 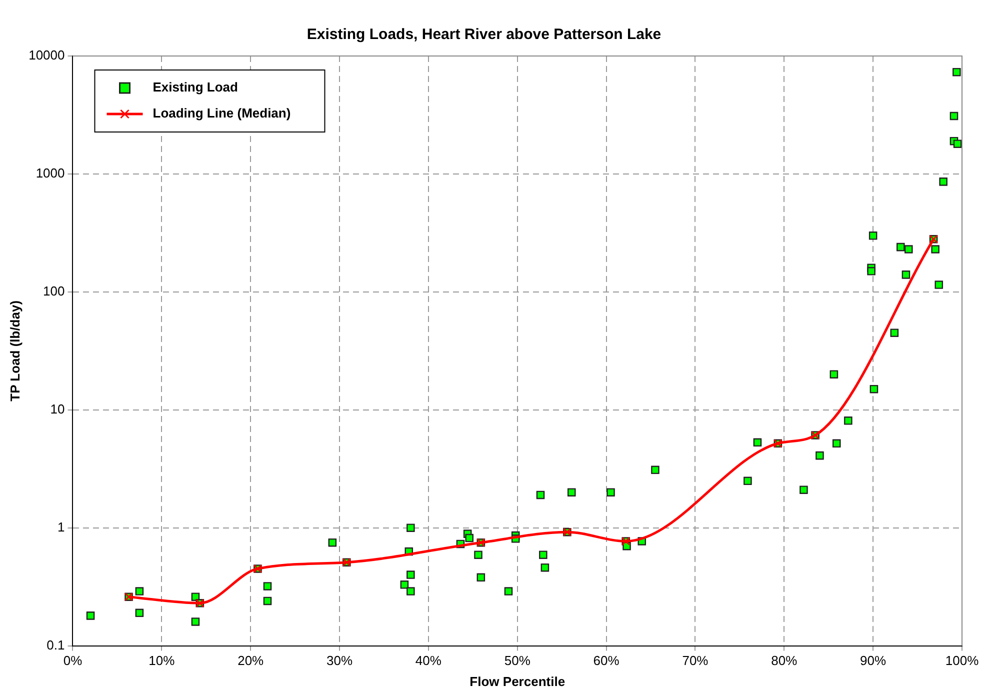 I want to click on x-tick-label: 20%, so click(x=251, y=660).